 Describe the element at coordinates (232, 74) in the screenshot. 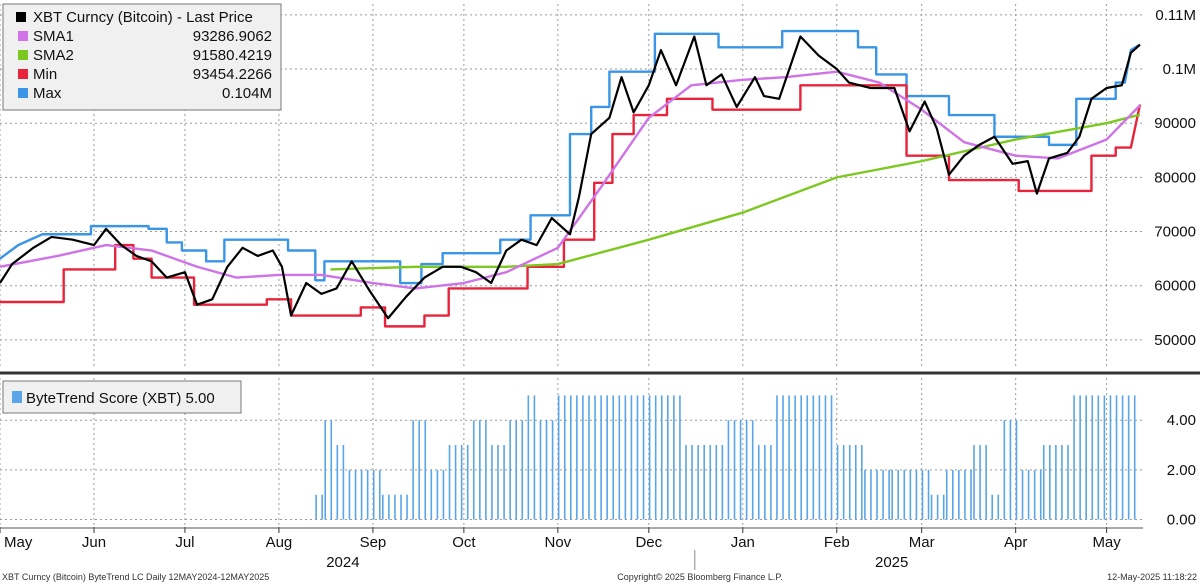

I see `legend-value-min: 93454.2266` at that location.